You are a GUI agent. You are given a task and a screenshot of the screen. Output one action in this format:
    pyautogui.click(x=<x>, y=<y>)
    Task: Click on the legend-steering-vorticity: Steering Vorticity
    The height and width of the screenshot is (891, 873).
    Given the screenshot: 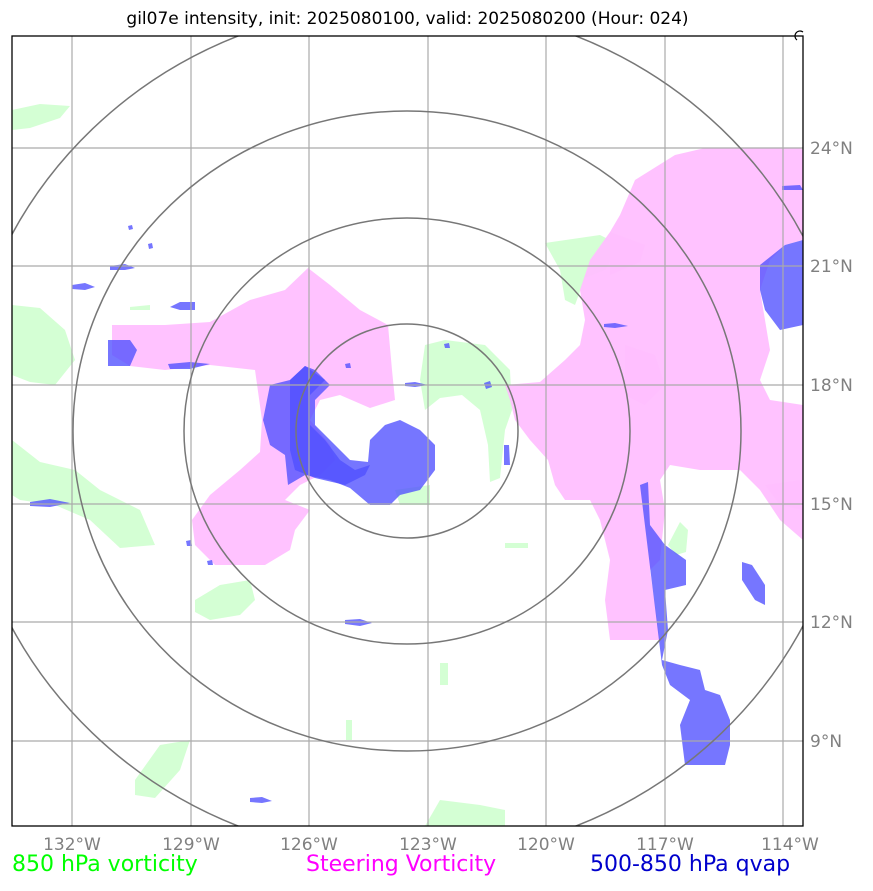 What is the action you would take?
    pyautogui.click(x=401, y=864)
    